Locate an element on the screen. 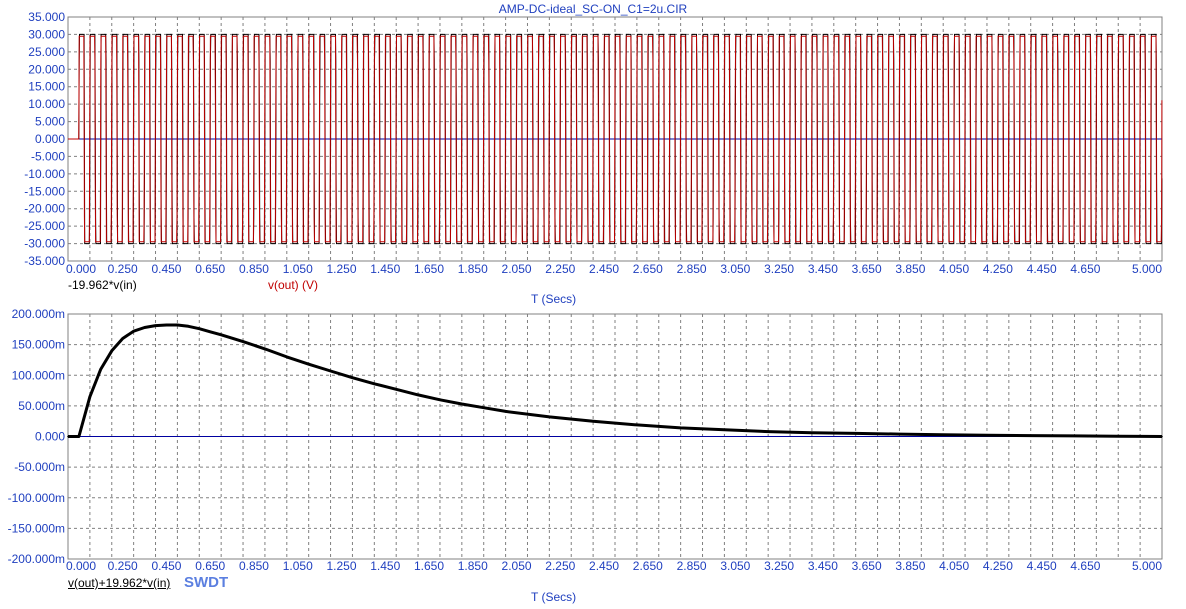 The width and height of the screenshot is (1186, 609). y-tick-label: -5.000 is located at coordinates (48, 156).